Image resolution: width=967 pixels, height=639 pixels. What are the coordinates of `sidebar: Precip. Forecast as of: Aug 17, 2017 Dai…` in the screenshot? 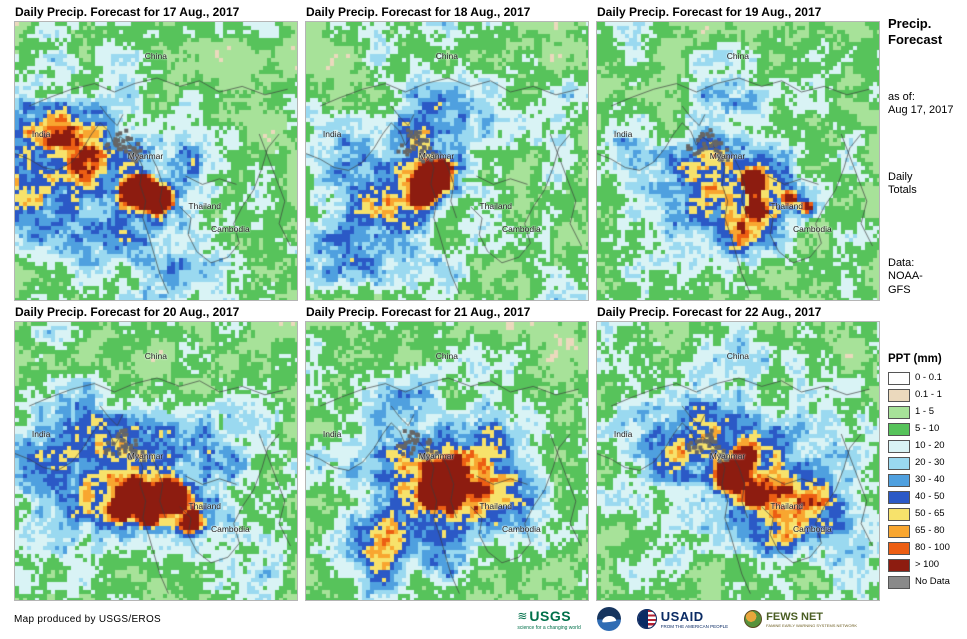 It's located at (923, 300).